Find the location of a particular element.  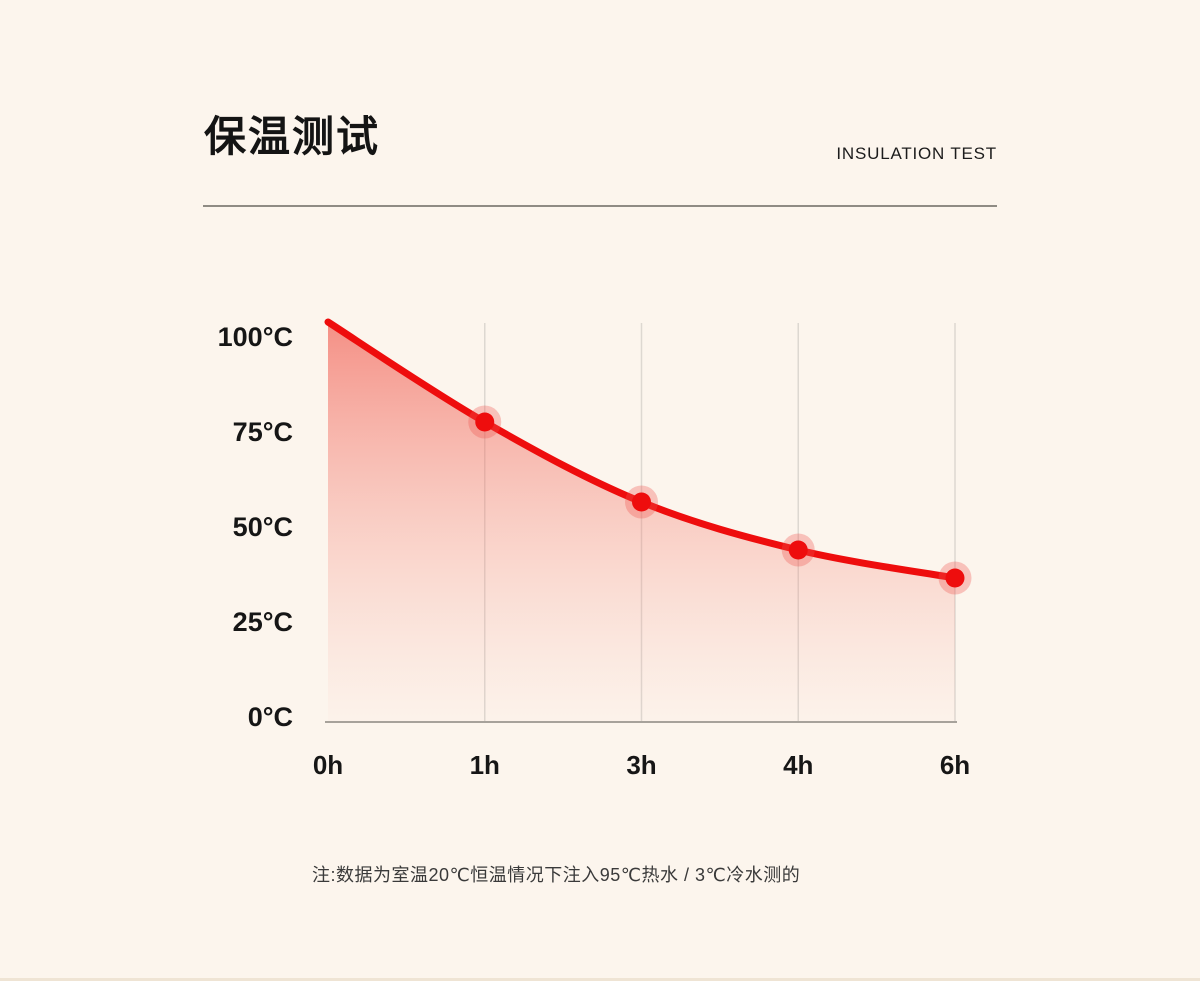

header-divider is located at coordinates (600, 206).